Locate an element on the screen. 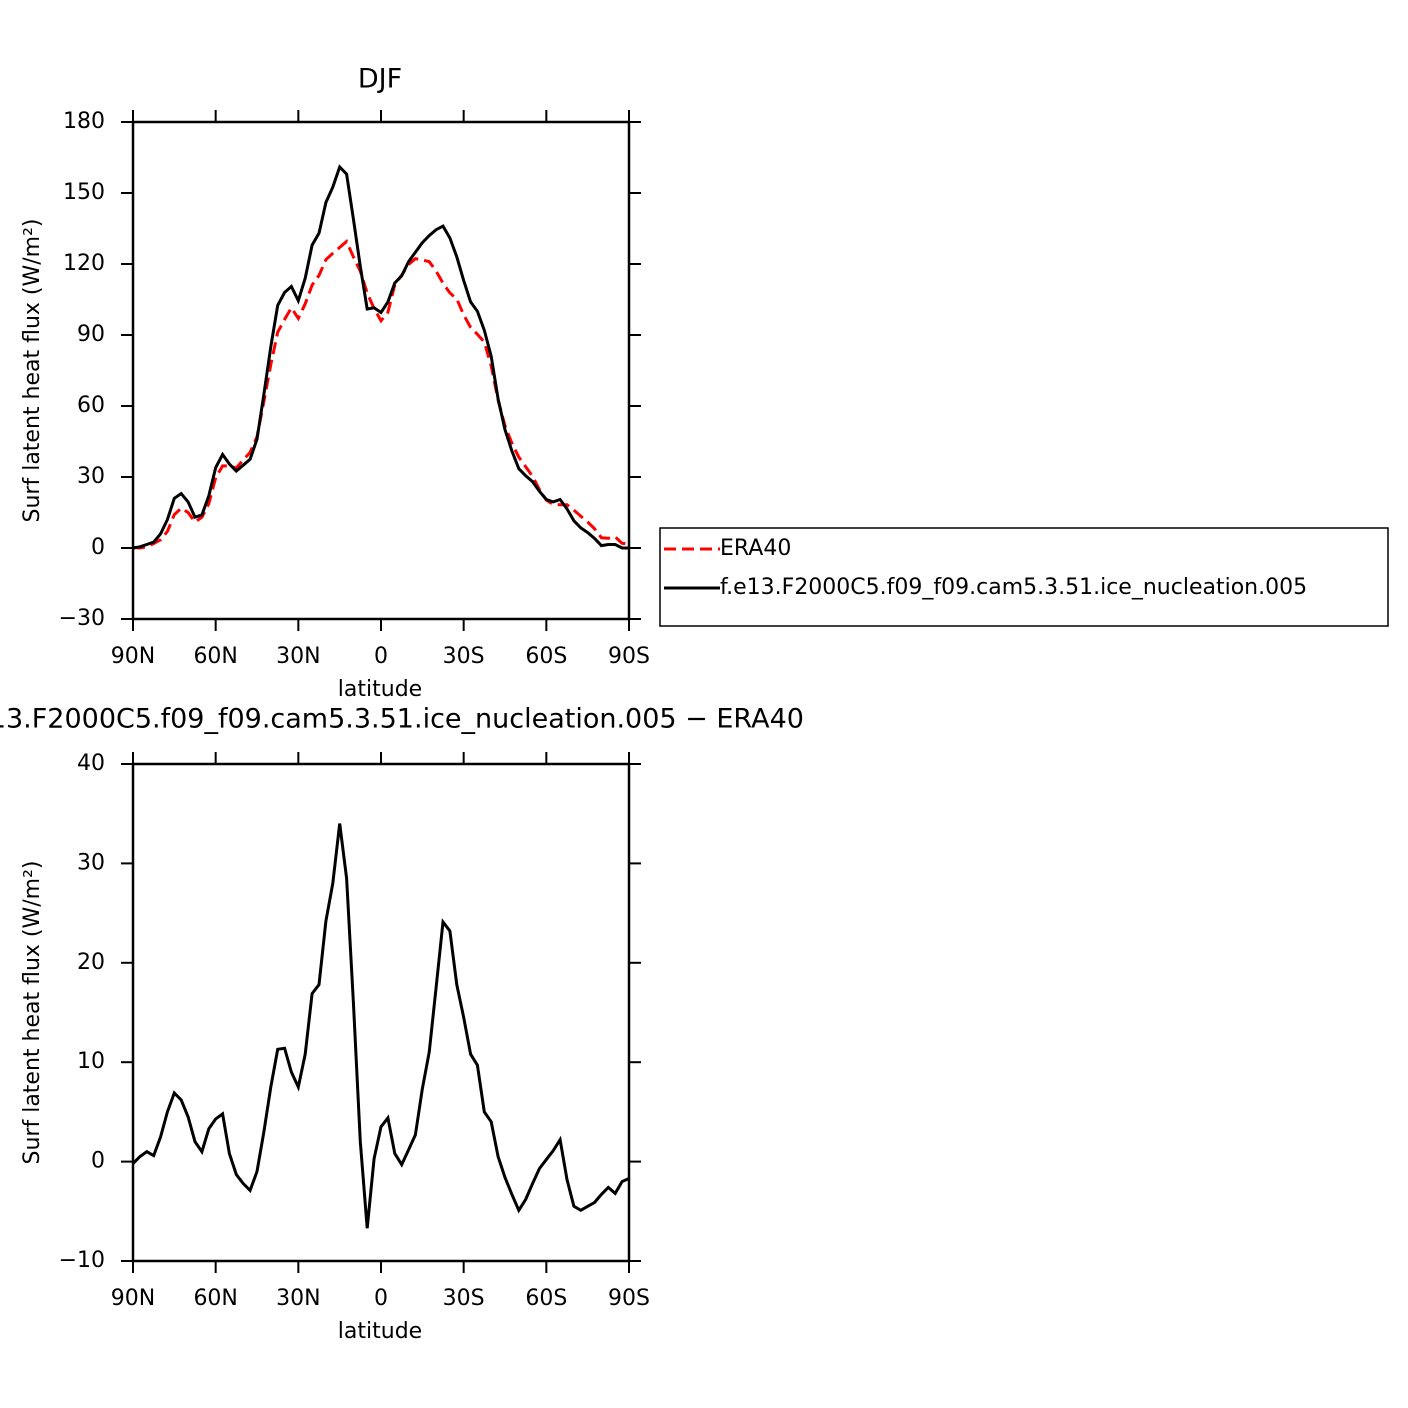 The height and width of the screenshot is (1408, 1408). y-tick-label: 120 is located at coordinates (84, 263).